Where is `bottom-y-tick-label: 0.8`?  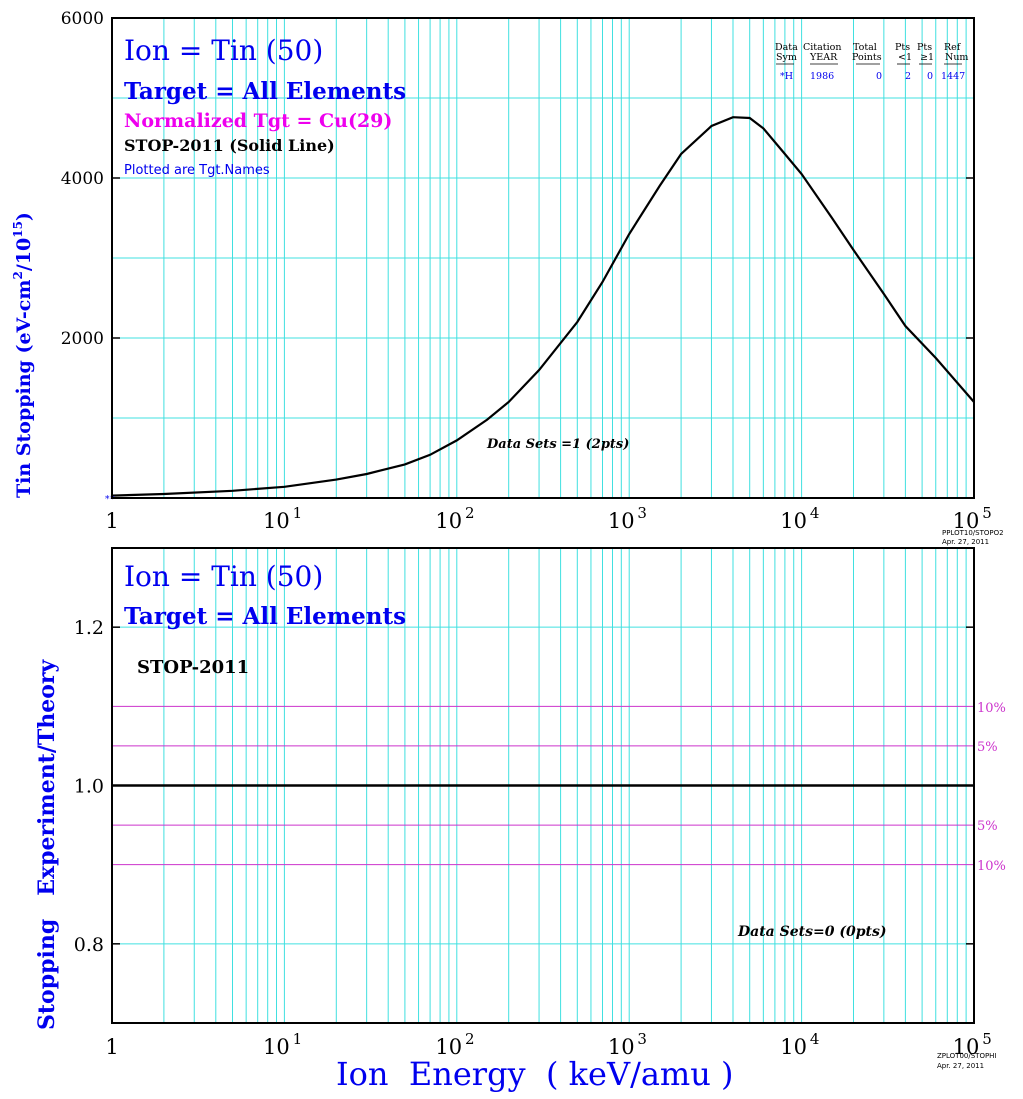
bottom-y-tick-label: 0.8 is located at coordinates (89, 945).